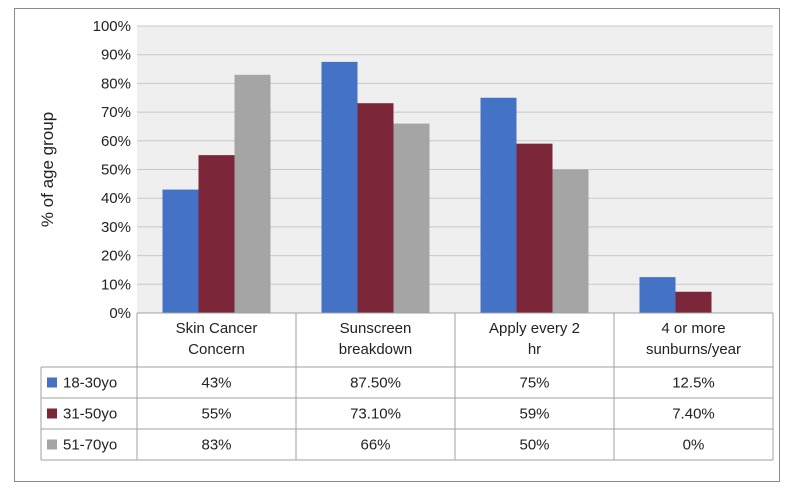 The width and height of the screenshot is (796, 492). Describe the element at coordinates (90, 445) in the screenshot. I see `series-name: 51-70yo` at that location.